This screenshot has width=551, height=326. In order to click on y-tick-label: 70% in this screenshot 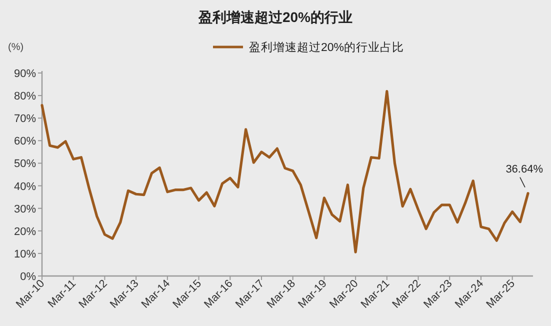, I will do `click(25, 119)`.